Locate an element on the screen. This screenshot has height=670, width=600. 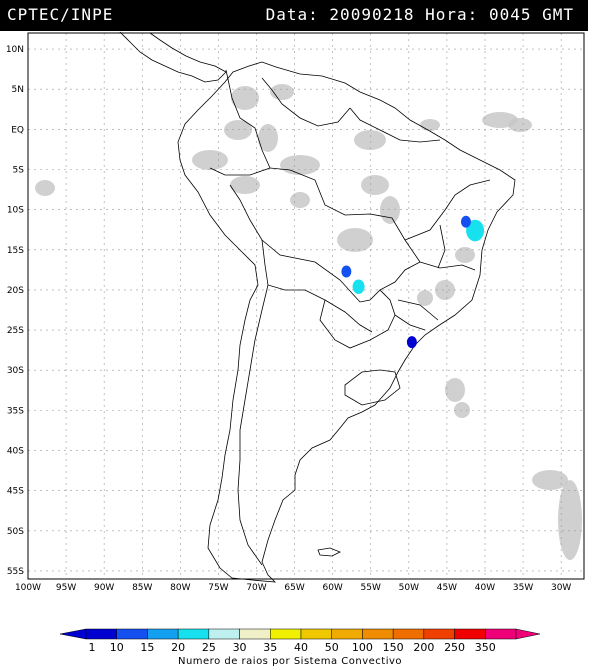
colorbar-title: Numero de raios por Sistema Convectivo is located at coordinates (290, 661).